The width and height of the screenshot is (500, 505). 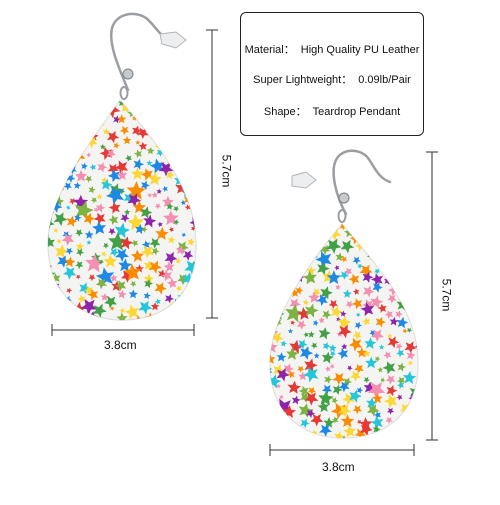 I want to click on left-ear-back-stopper, so click(x=173, y=40).